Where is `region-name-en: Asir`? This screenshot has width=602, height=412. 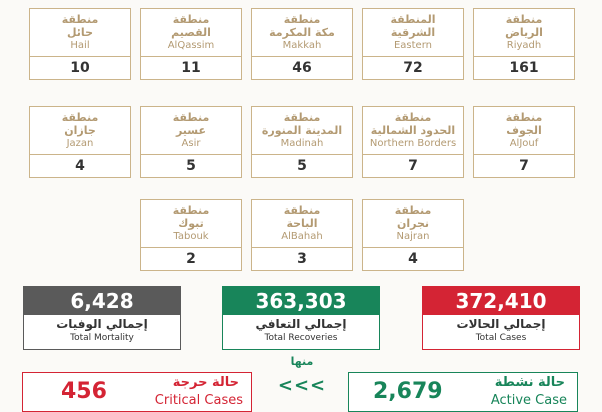 region-name-en: Asir is located at coordinates (191, 143).